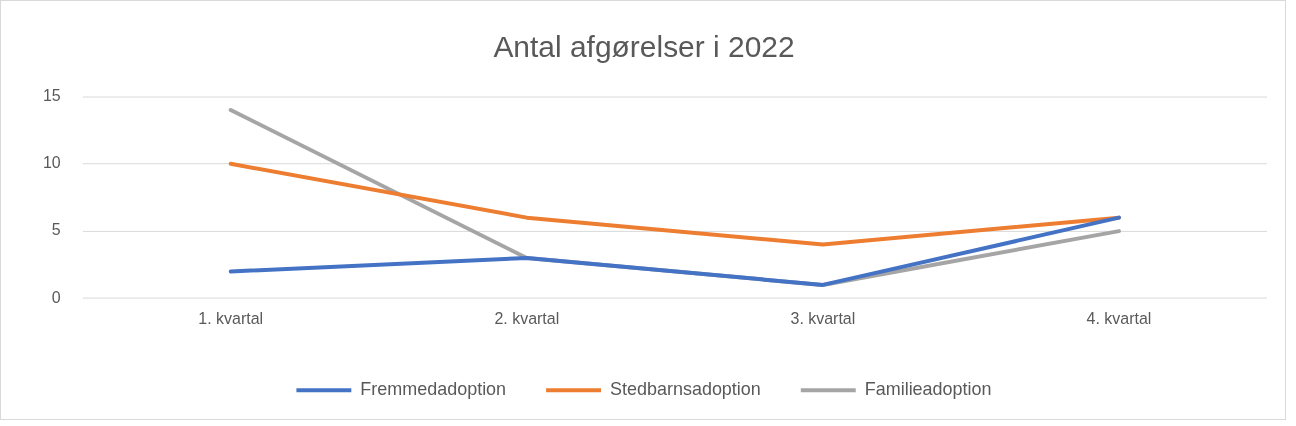  What do you see at coordinates (56, 230) in the screenshot?
I see `y-tick-label: 5` at bounding box center [56, 230].